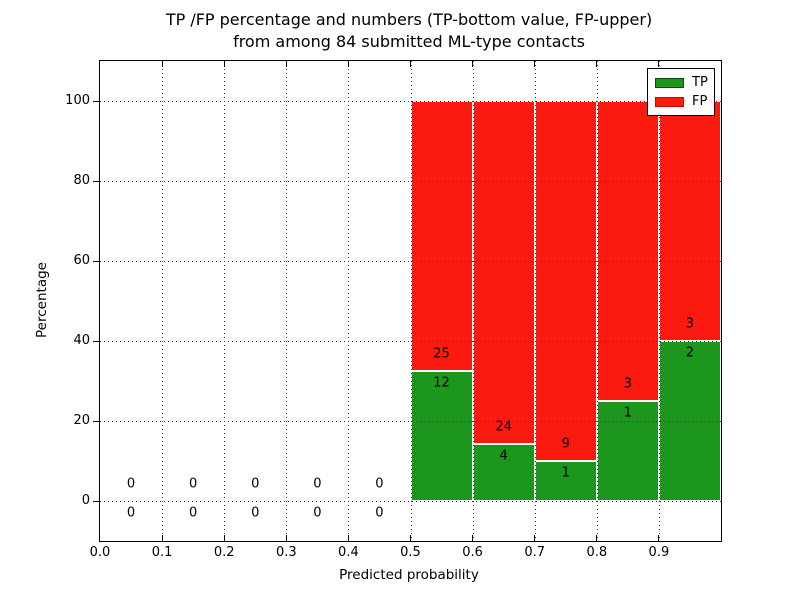 Image resolution: width=800 pixels, height=600 pixels. What do you see at coordinates (690, 353) in the screenshot?
I see `tp-count-annotation: 2` at bounding box center [690, 353].